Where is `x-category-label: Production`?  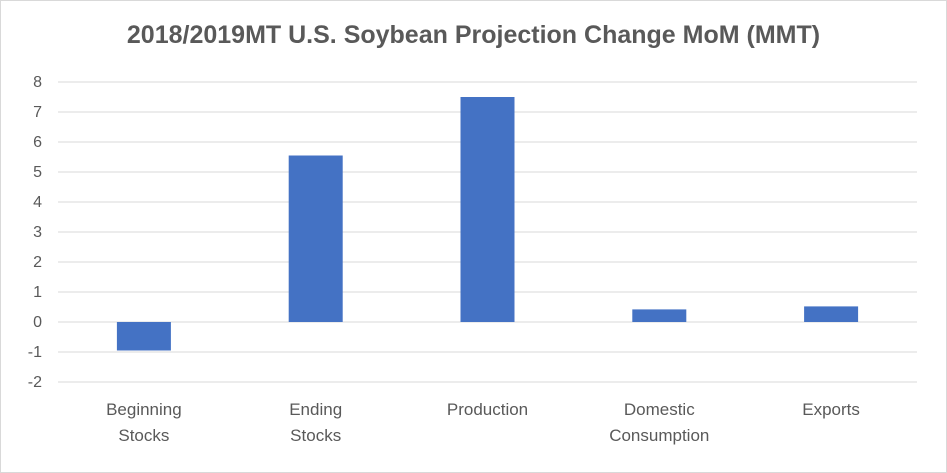
x-category-label: Production is located at coordinates (487, 409).